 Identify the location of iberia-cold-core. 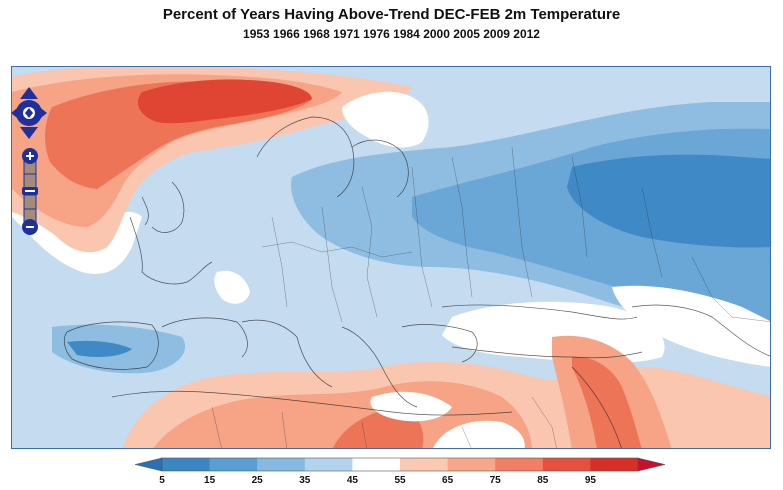
(99, 348).